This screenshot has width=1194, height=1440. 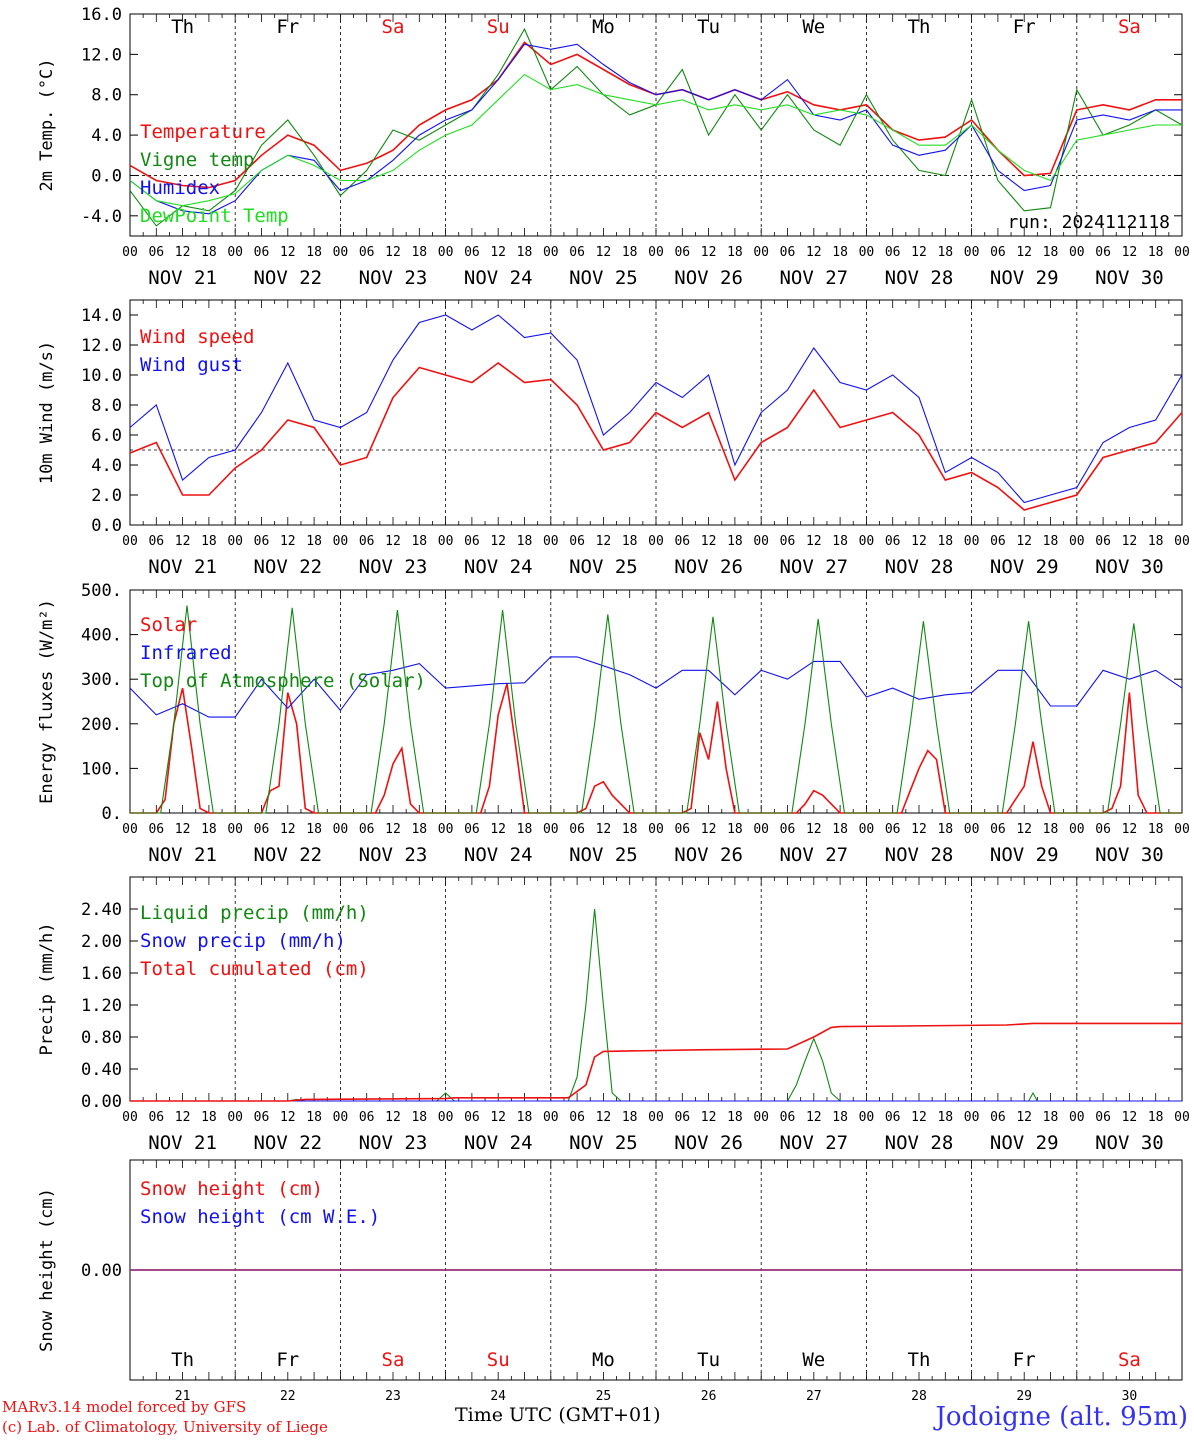 What do you see at coordinates (656, 409) in the screenshot?
I see `series-line-wind-gust` at bounding box center [656, 409].